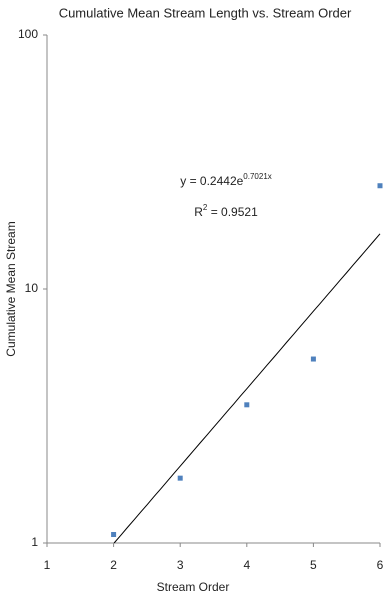  What do you see at coordinates (32, 288) in the screenshot?
I see `y-tick-label: 10` at bounding box center [32, 288].